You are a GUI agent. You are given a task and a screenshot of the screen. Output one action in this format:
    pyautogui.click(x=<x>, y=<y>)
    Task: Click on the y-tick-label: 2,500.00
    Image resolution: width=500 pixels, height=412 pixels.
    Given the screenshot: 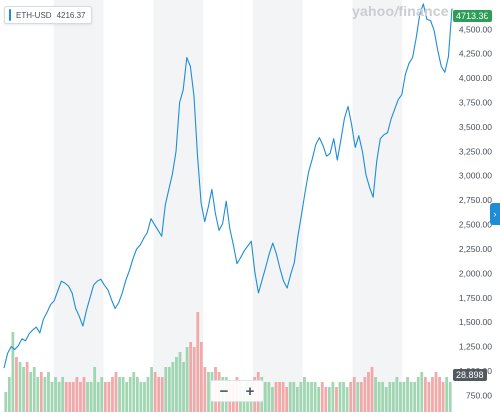 What is the action you would take?
    pyautogui.click(x=475, y=225)
    